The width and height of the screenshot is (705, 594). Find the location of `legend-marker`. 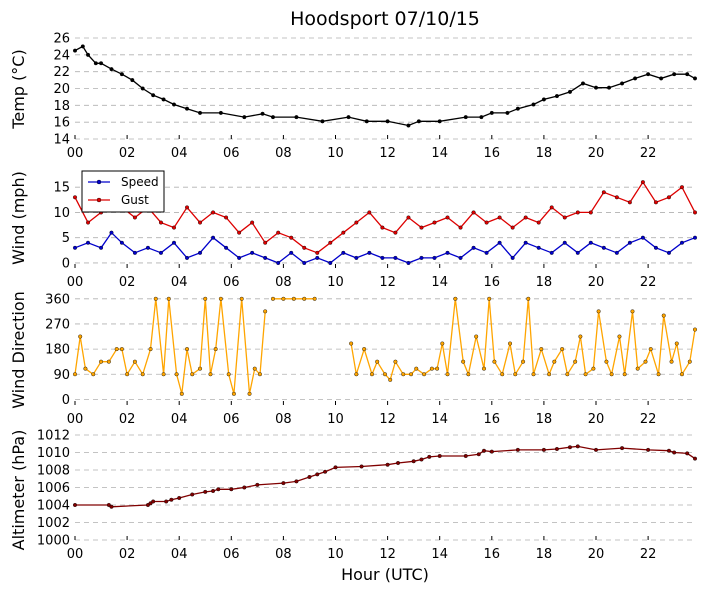

legend-marker is located at coordinates (99, 182).